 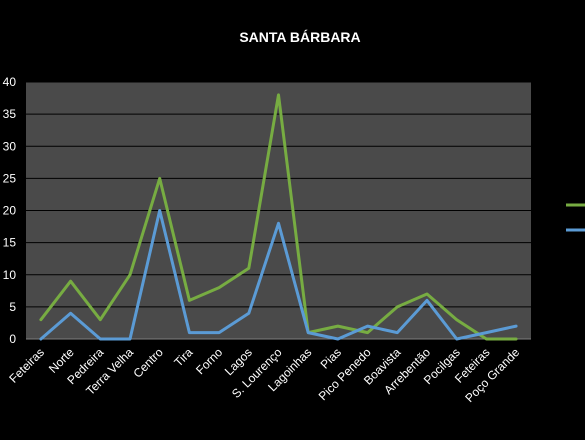 I want to click on y-axis-ticks: 0 5 10 15 20 25 30 35 40, so click(x=10, y=210).